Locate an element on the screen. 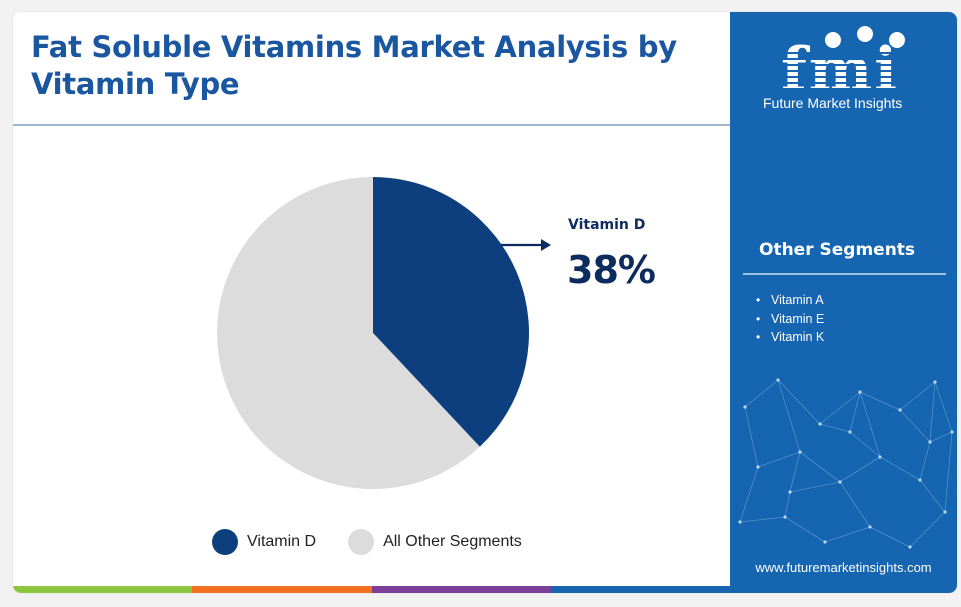 Image resolution: width=961 pixels, height=607 pixels. legend-item-other-segments: All Other Segments is located at coordinates (435, 542).